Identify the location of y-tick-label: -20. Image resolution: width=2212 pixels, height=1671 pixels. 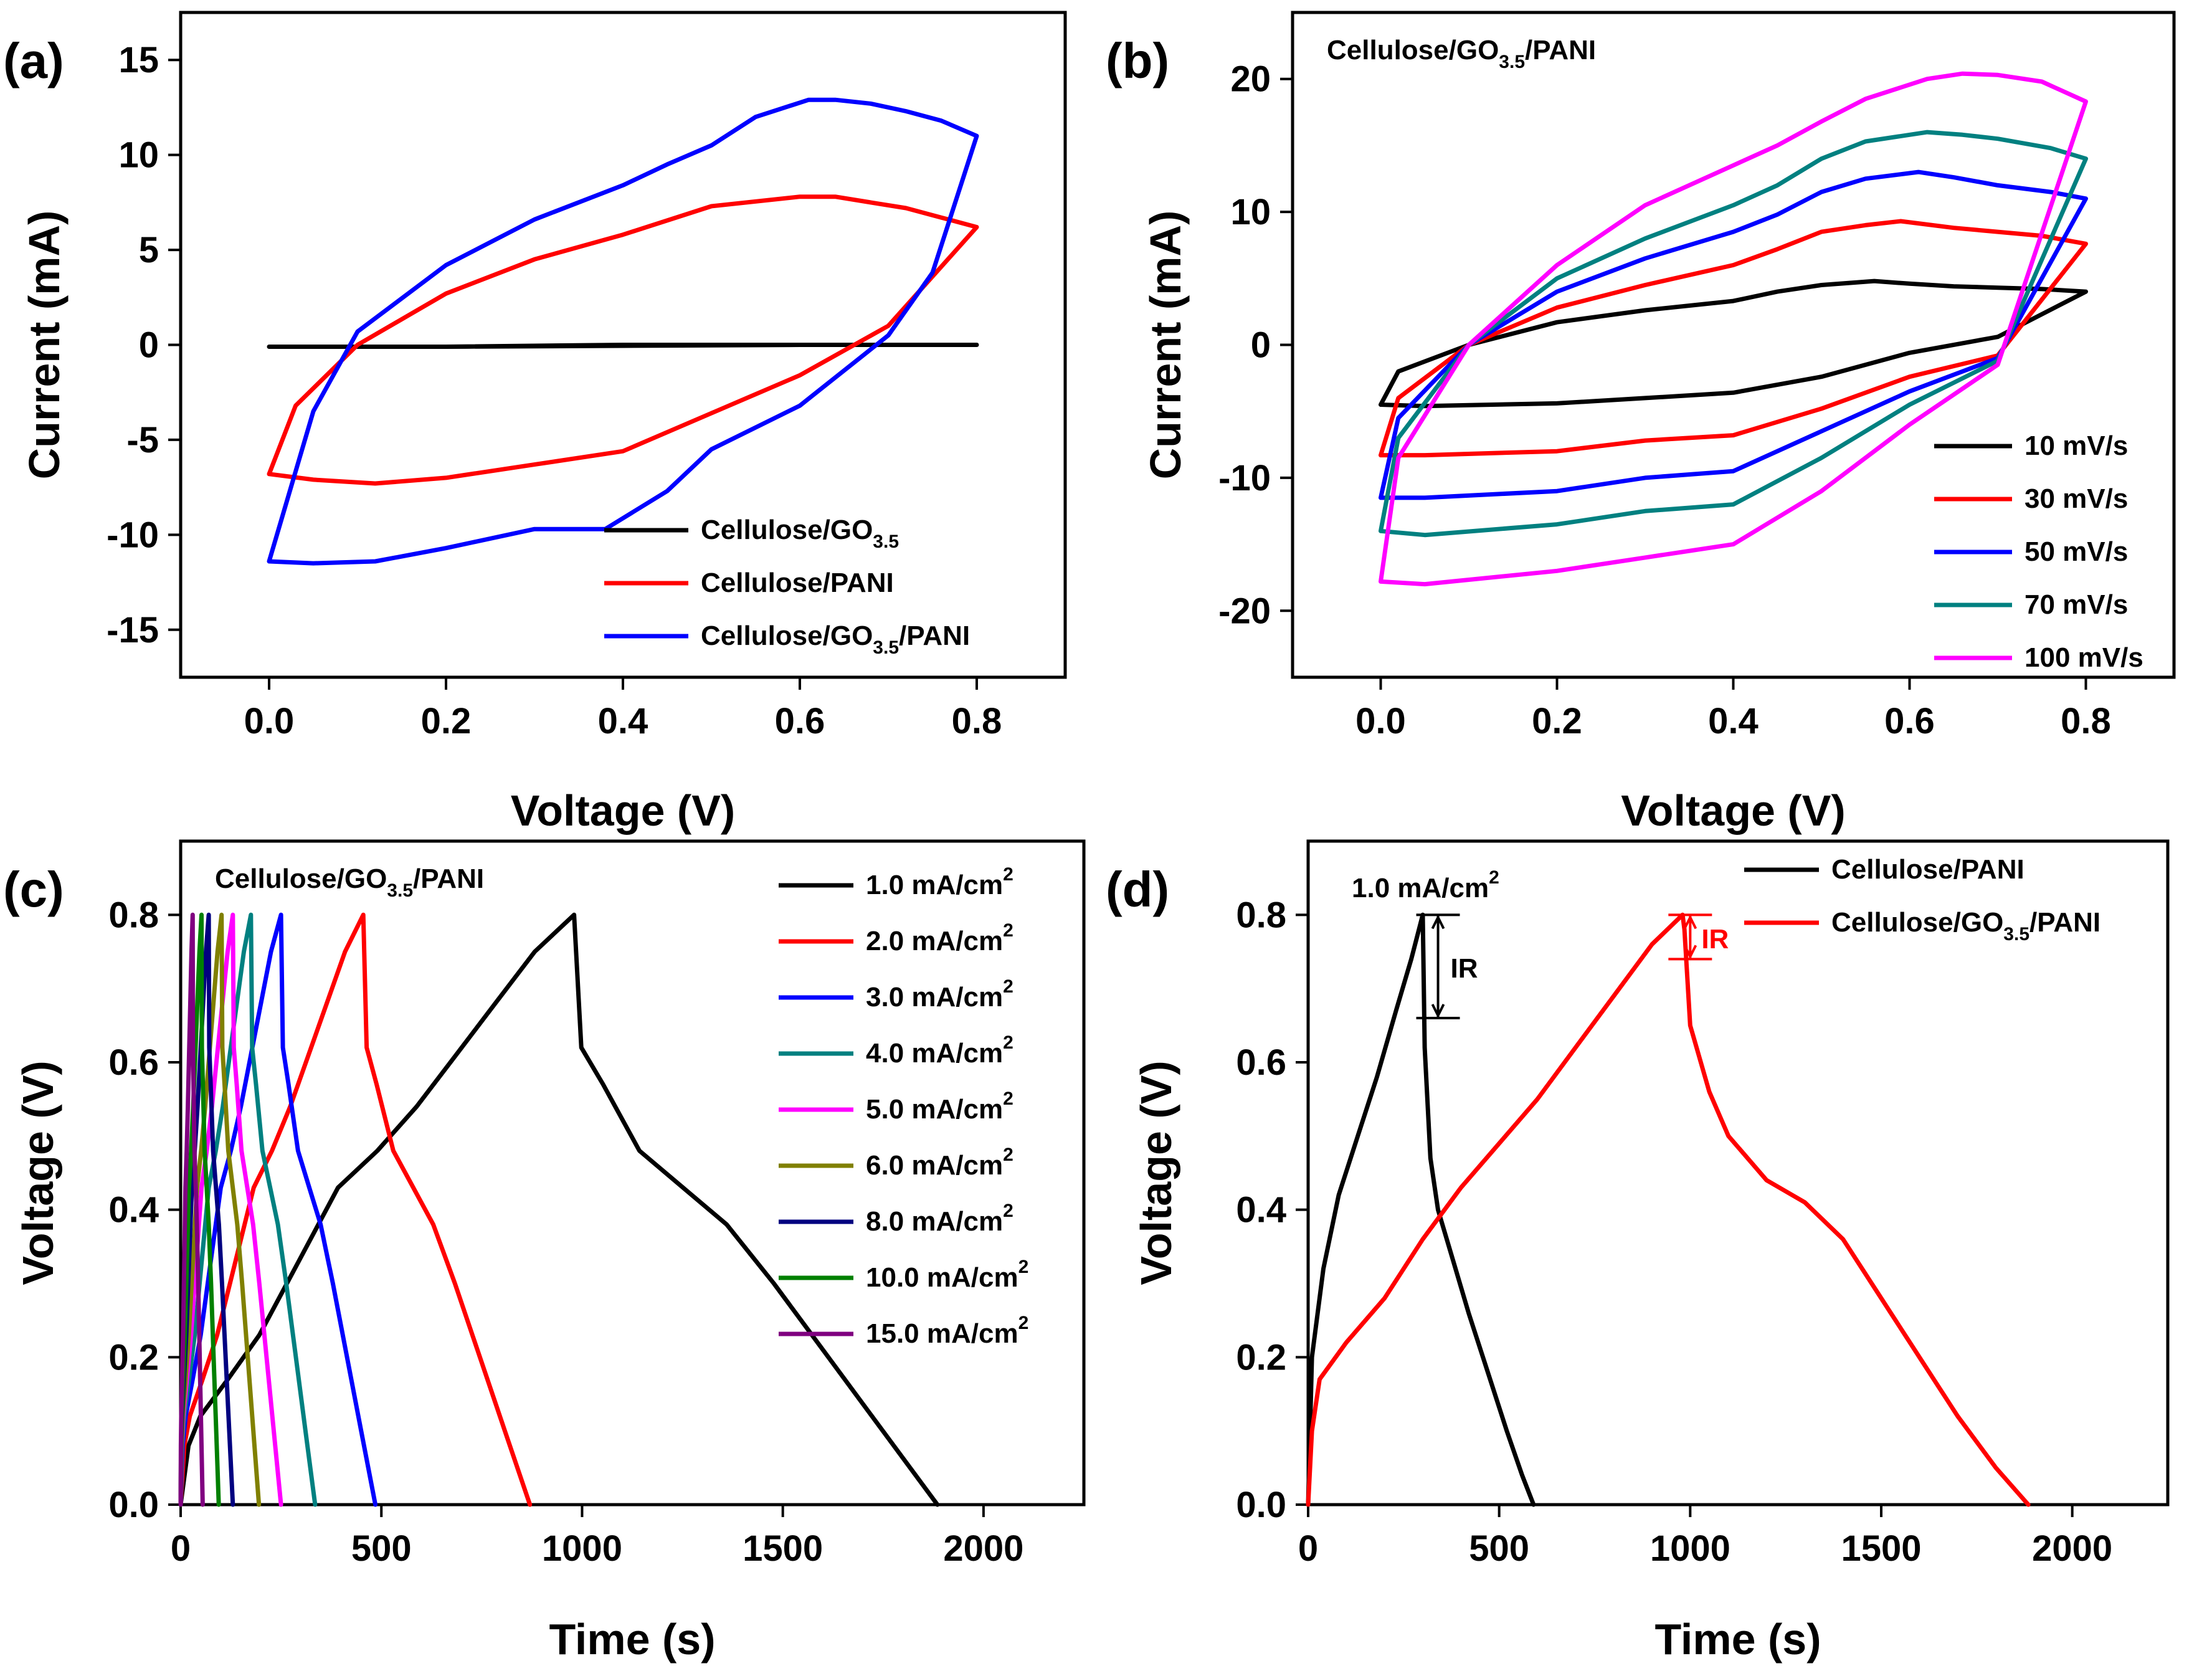
(1244, 611).